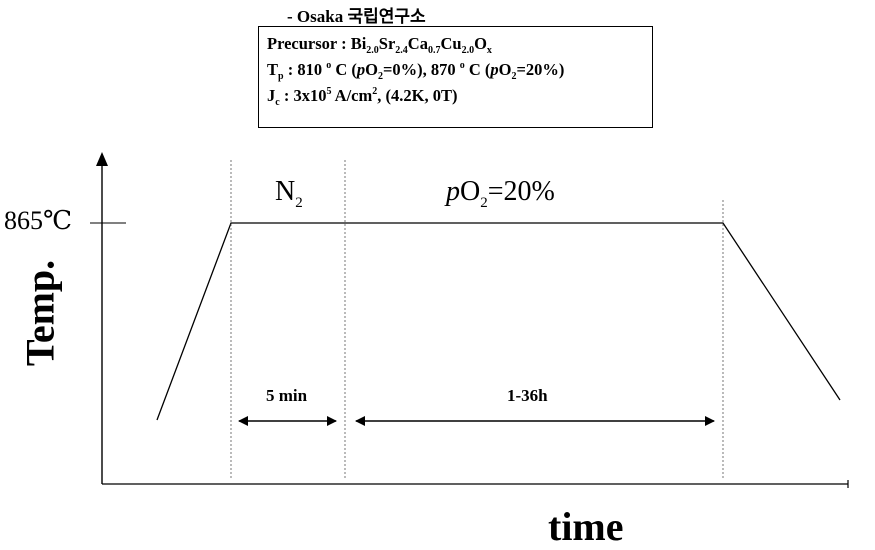  Describe the element at coordinates (329, 91) in the screenshot. I see `jc-exponent: 5` at that location.